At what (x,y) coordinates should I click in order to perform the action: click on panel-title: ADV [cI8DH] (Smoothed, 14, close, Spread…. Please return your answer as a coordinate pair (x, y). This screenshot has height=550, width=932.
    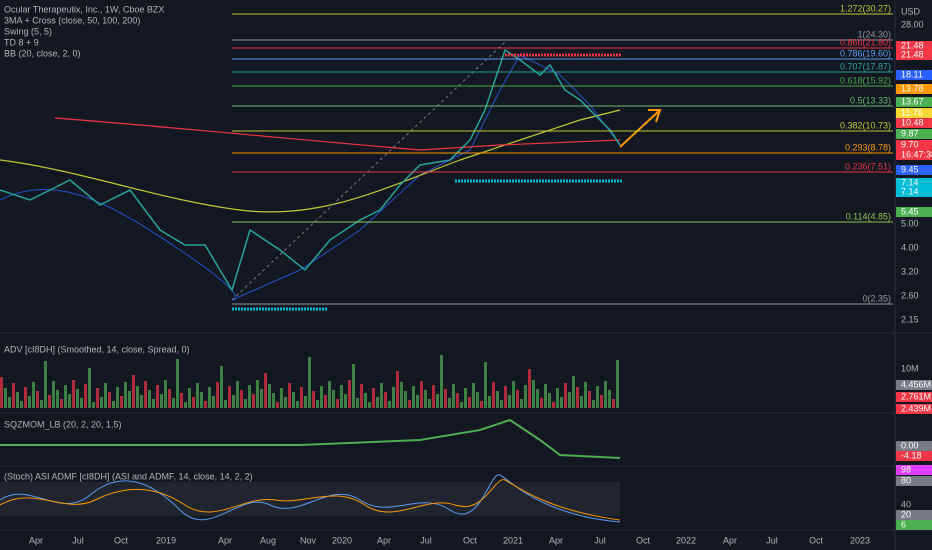
    Looking at the image, I should click on (97, 349).